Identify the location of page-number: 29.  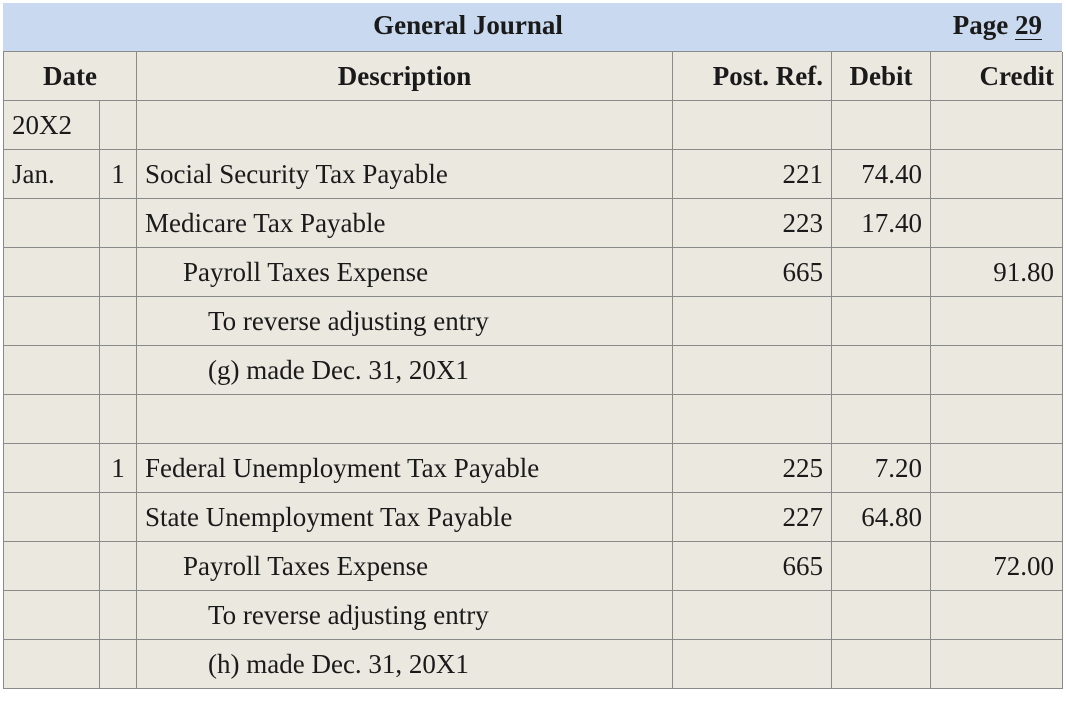
(1028, 25).